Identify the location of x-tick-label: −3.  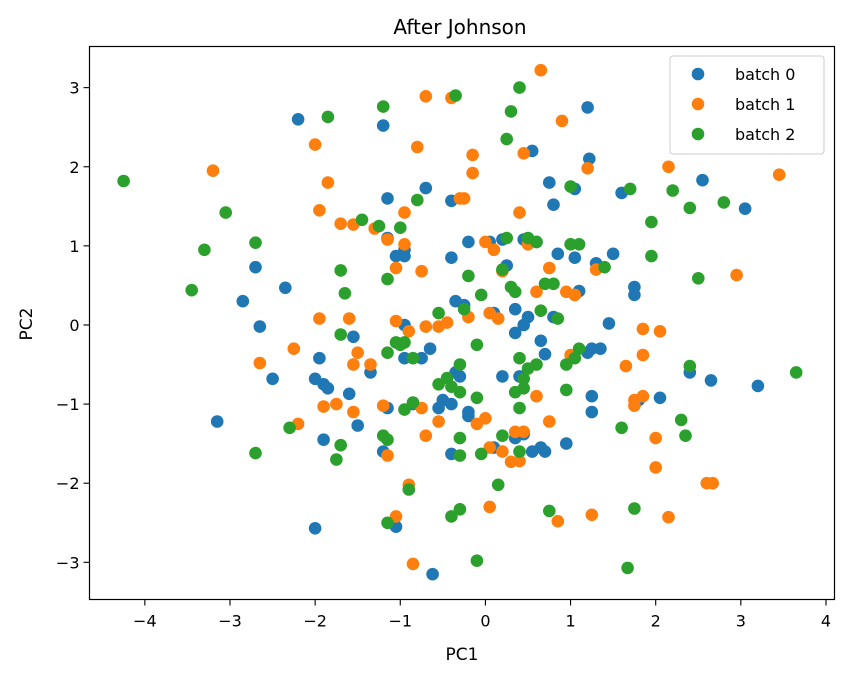
(230, 621).